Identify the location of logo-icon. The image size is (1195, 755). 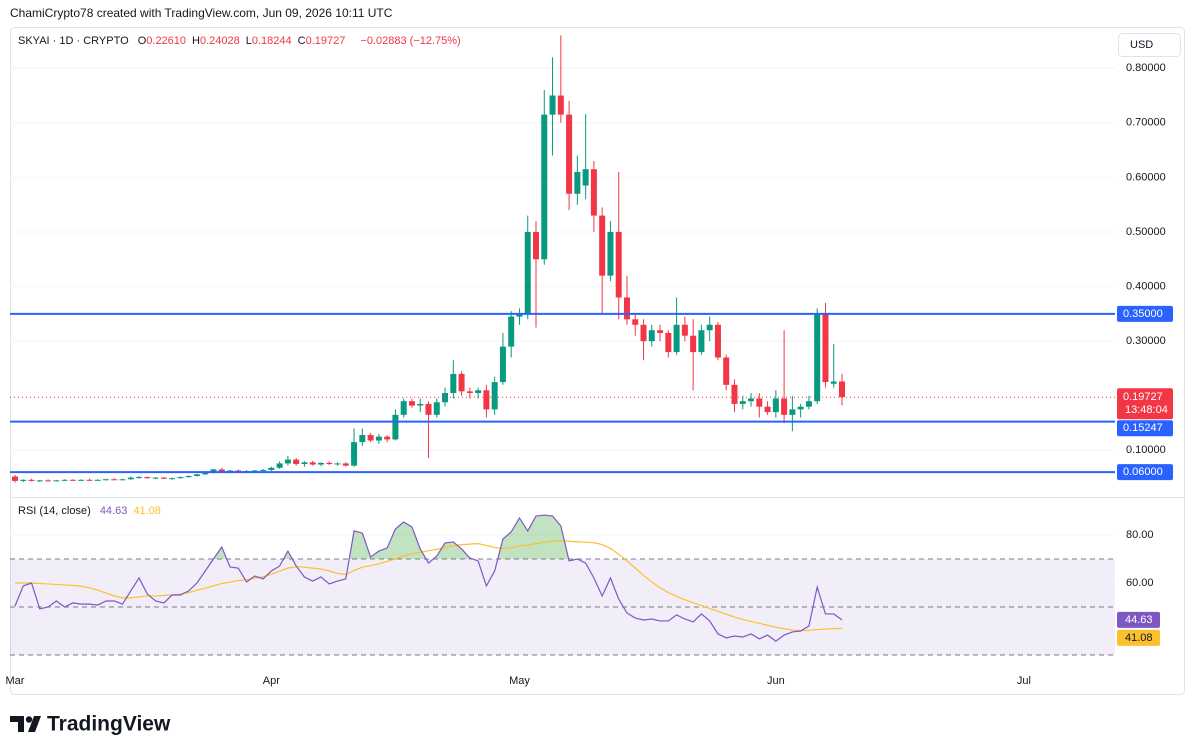
(25, 724).